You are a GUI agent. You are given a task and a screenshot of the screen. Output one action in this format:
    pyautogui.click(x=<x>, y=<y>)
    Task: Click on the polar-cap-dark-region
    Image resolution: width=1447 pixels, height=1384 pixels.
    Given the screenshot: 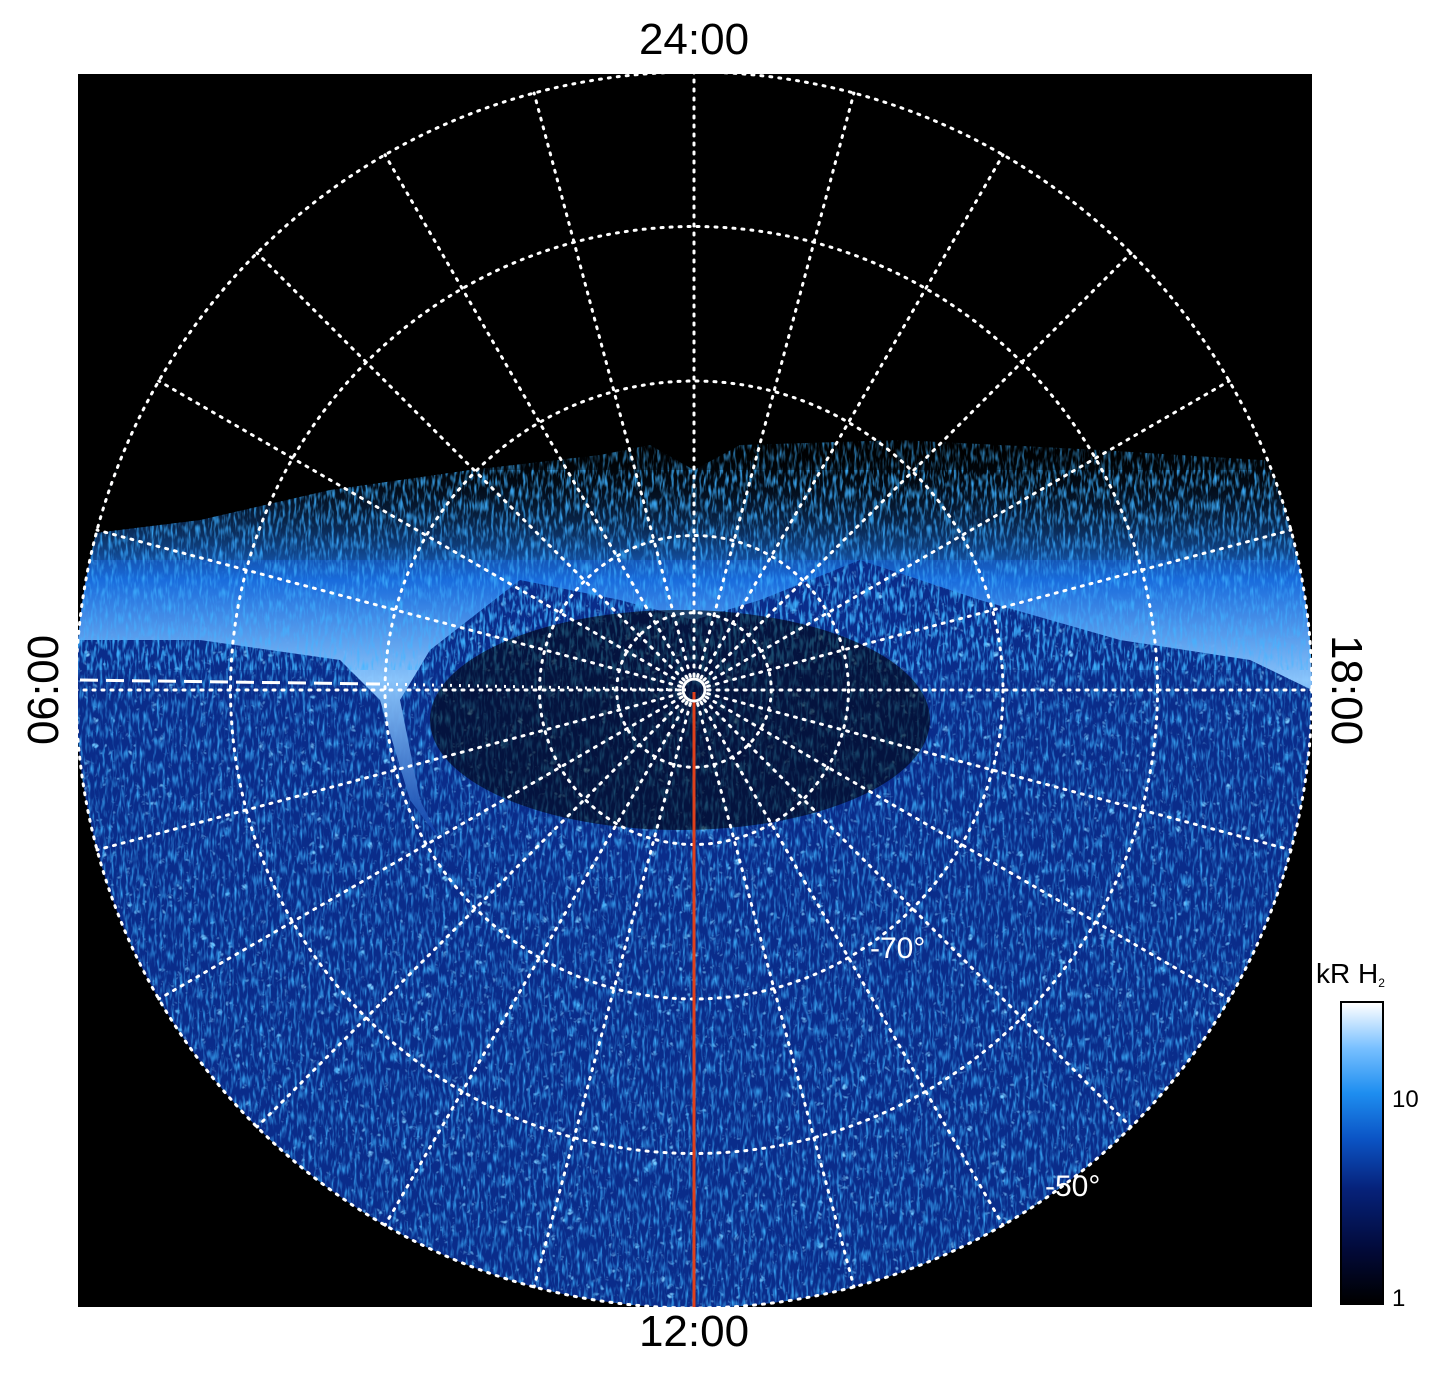 What is the action you would take?
    pyautogui.click(x=680, y=720)
    